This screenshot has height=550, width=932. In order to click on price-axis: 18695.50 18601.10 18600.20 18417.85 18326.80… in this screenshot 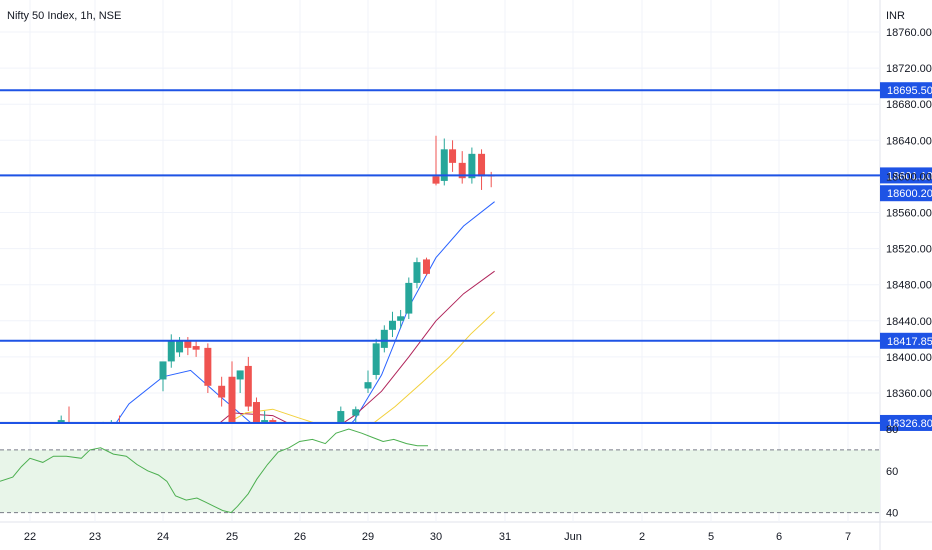, I will do `click(906, 273)`.